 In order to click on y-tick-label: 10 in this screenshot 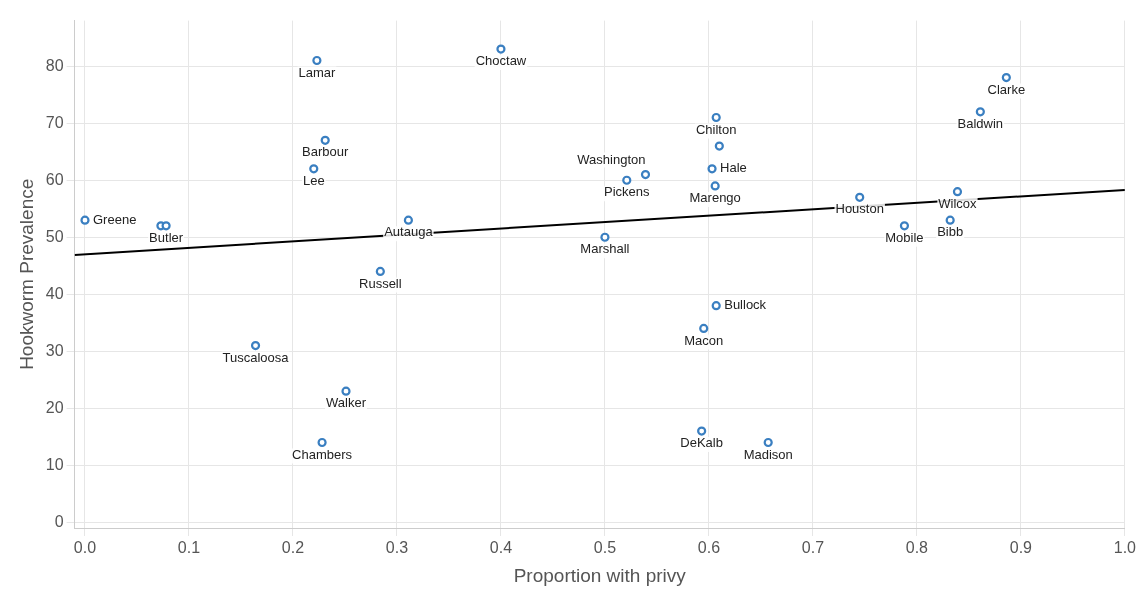, I will do `click(54, 464)`.